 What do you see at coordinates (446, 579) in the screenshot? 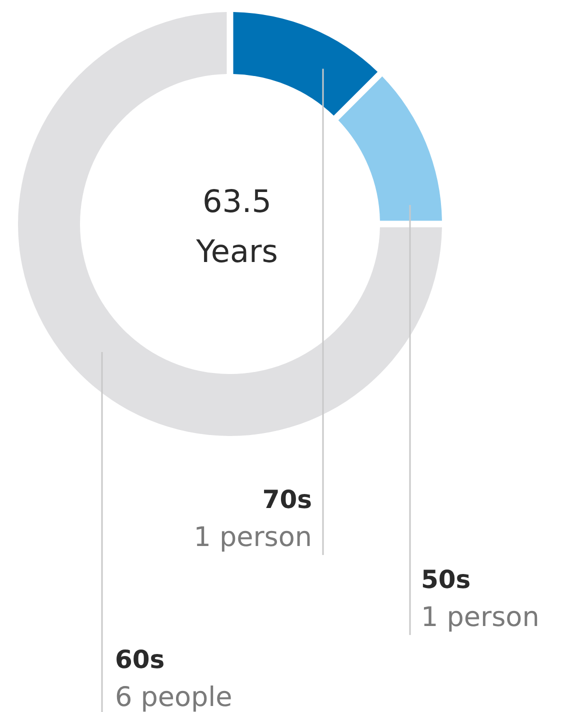
I see `slice-label: 50s` at bounding box center [446, 579].